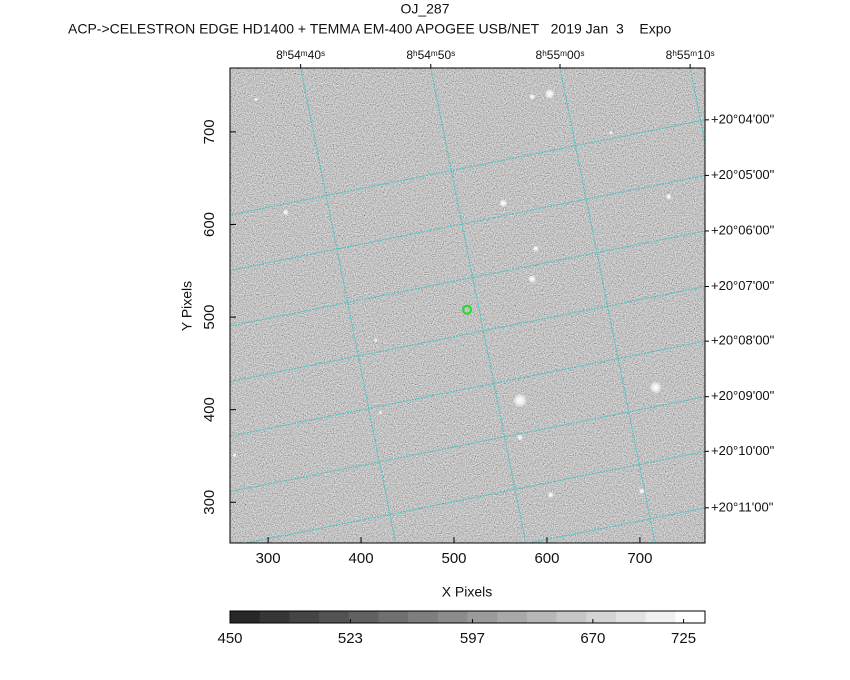 This screenshot has height=680, width=850. What do you see at coordinates (424, 9) in the screenshot?
I see `chart-title: OJ_287` at bounding box center [424, 9].